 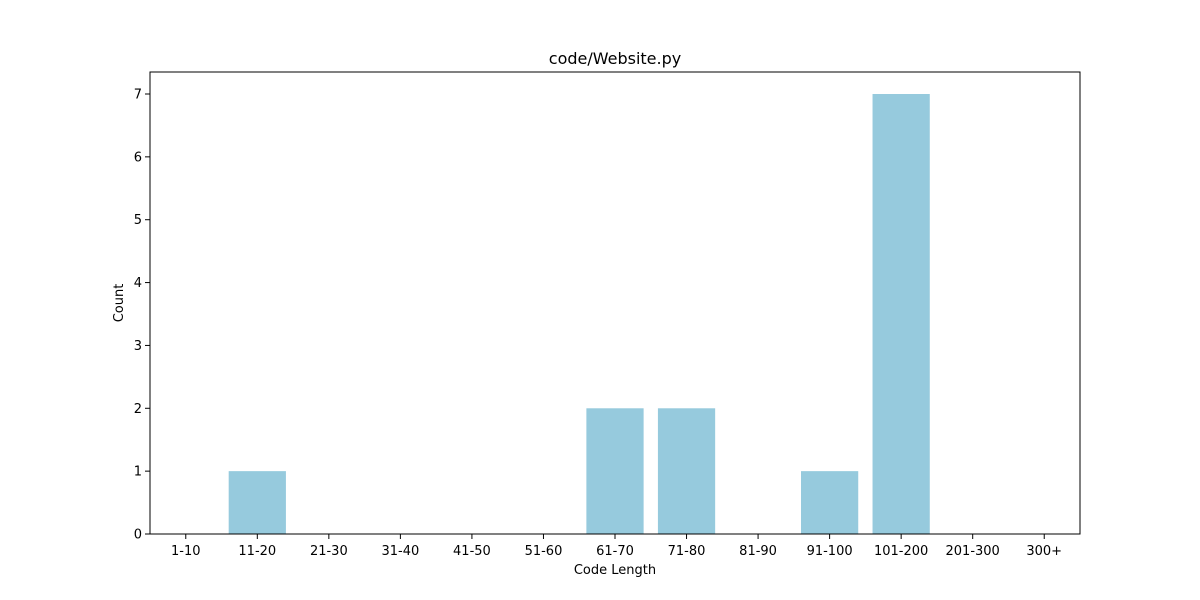 What do you see at coordinates (758, 551) in the screenshot?
I see `x-tick-label: 81-90` at bounding box center [758, 551].